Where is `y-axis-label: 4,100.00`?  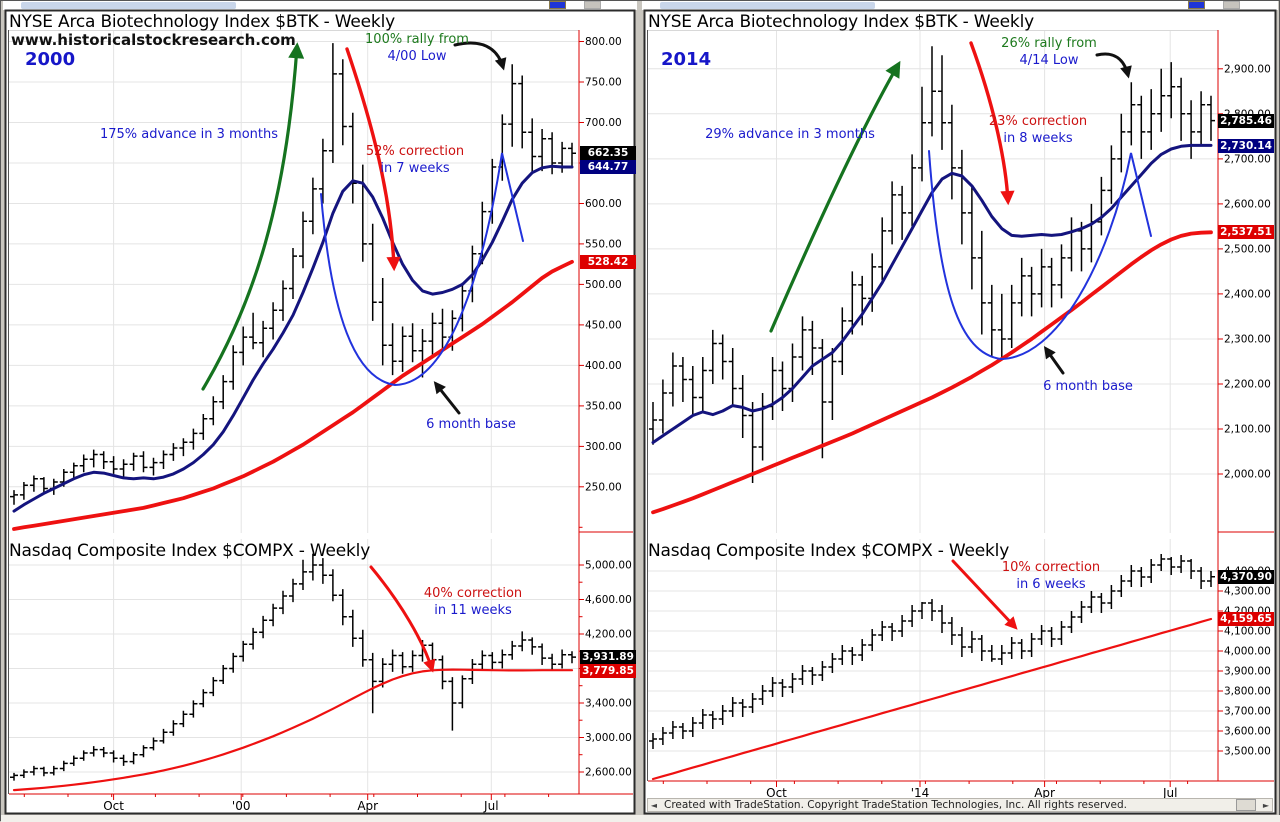
y-axis-label: 4,100.00 is located at coordinates (1247, 632).